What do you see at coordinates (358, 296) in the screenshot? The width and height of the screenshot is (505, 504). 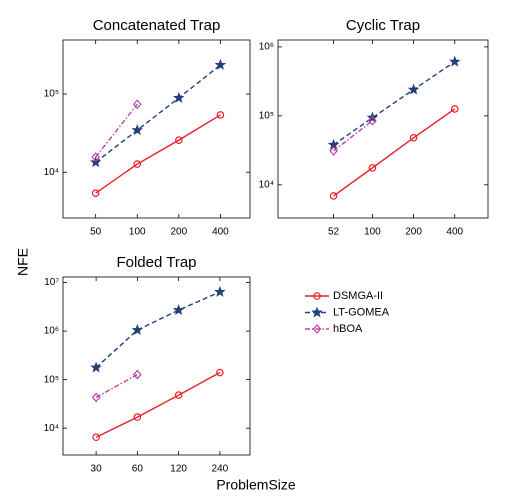 I see `legend-label: DSMGA-II` at bounding box center [358, 296].